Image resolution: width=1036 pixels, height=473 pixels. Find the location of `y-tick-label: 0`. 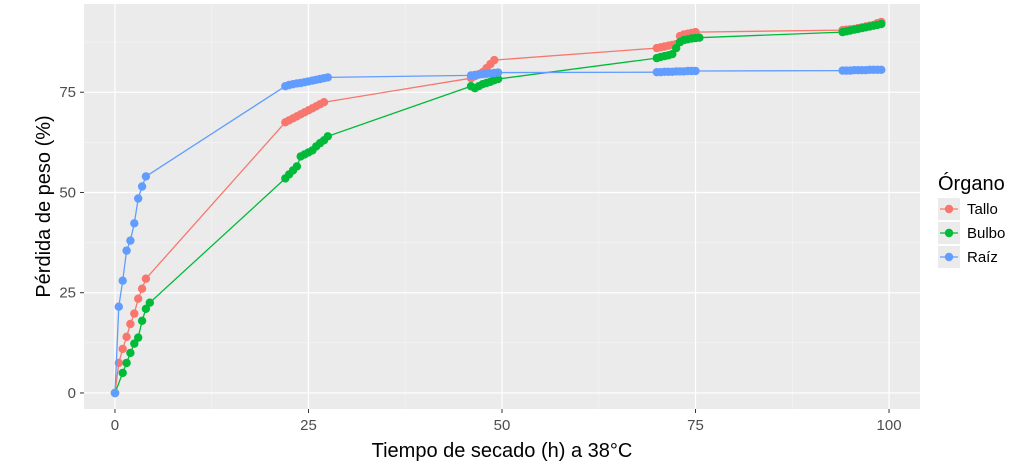

y-tick-label: 0 is located at coordinates (72, 393).